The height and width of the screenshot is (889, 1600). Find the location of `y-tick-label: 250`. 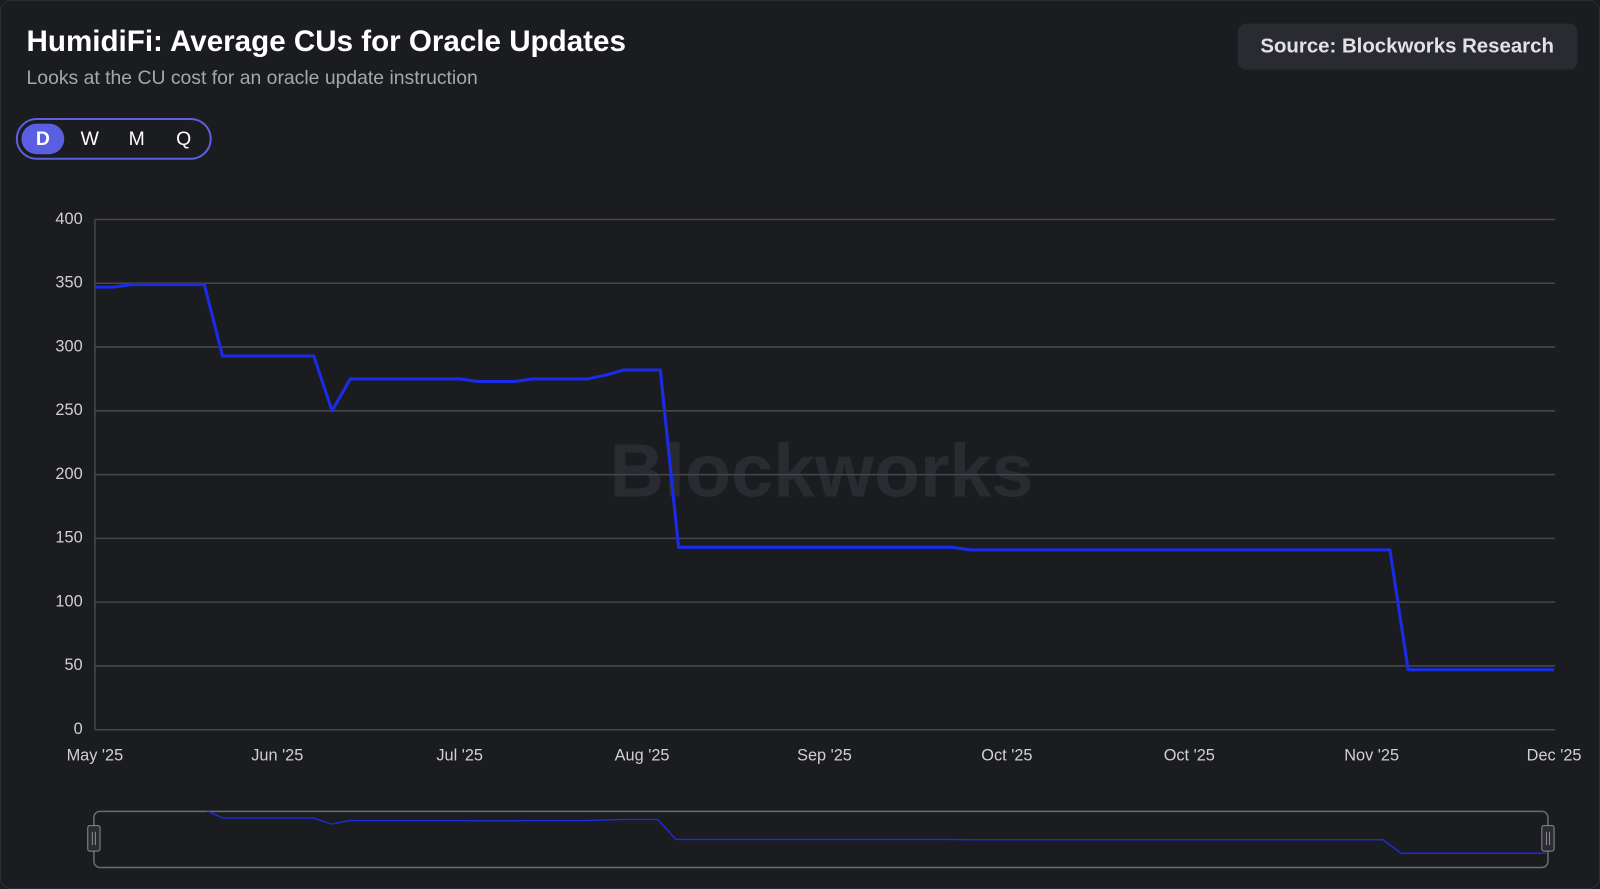

y-tick-label: 250 is located at coordinates (68, 410).